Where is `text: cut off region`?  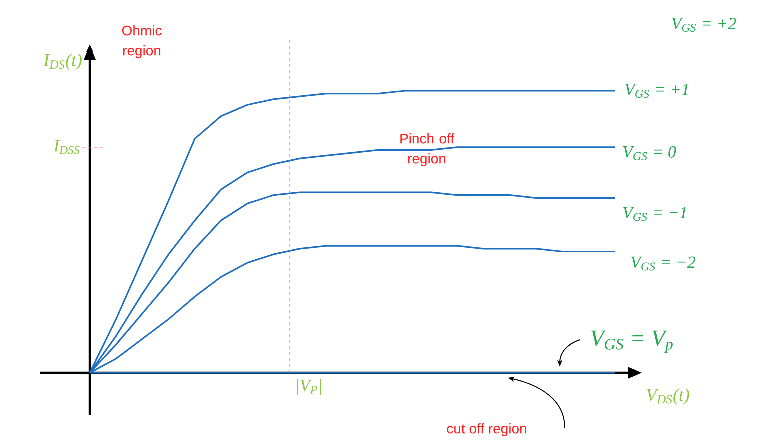
text: cut off region is located at coordinates (486, 430).